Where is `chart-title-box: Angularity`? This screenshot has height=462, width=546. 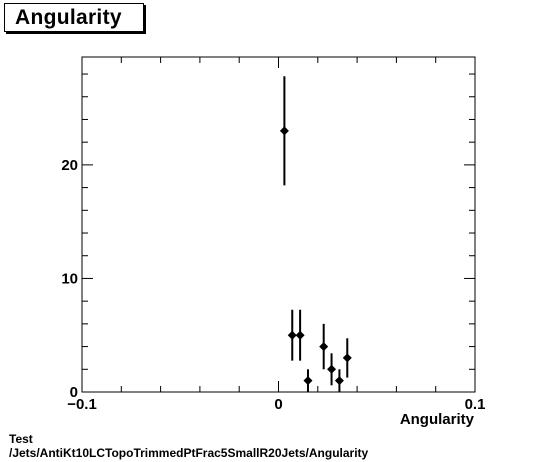 chart-title-box: Angularity is located at coordinates (74, 17).